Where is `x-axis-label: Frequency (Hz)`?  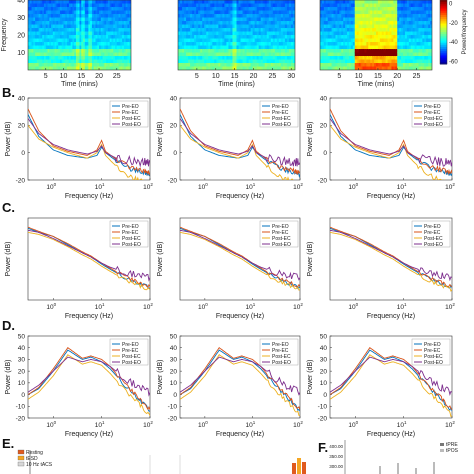
x-axis-label: Frequency (Hz) is located at coordinates (240, 196).